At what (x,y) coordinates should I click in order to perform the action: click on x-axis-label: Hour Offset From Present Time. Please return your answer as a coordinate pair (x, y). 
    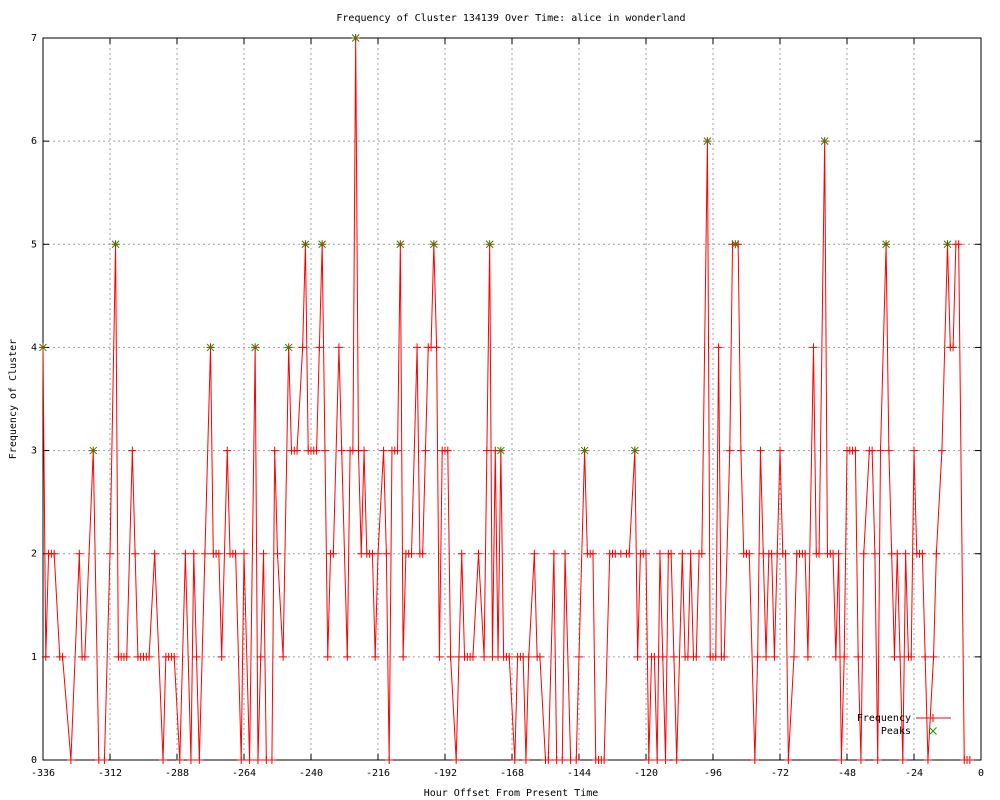
    Looking at the image, I should click on (511, 793).